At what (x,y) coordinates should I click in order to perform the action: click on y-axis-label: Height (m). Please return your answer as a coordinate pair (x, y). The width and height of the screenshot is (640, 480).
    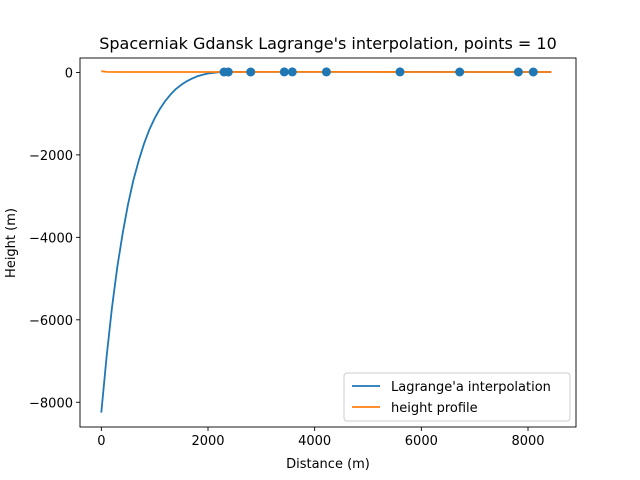
    Looking at the image, I should click on (11, 243).